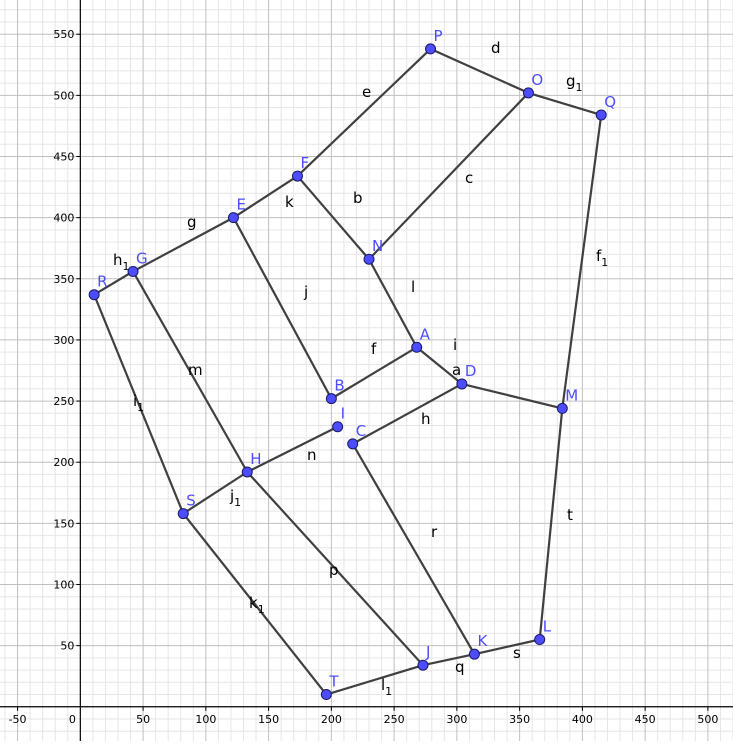 This screenshot has height=746, width=733. I want to click on segment-j, so click(282, 308).